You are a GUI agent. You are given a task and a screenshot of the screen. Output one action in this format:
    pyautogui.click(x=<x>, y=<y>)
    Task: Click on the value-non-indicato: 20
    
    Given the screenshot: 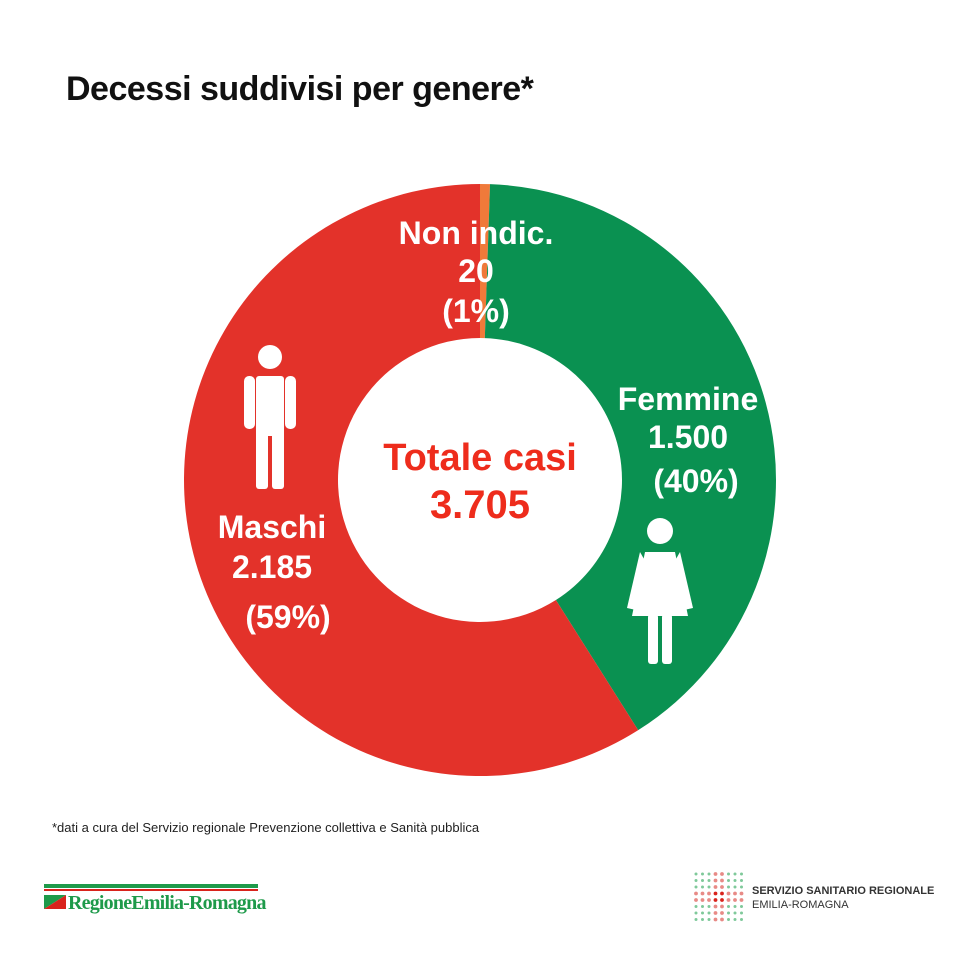 What is the action you would take?
    pyautogui.click(x=476, y=271)
    